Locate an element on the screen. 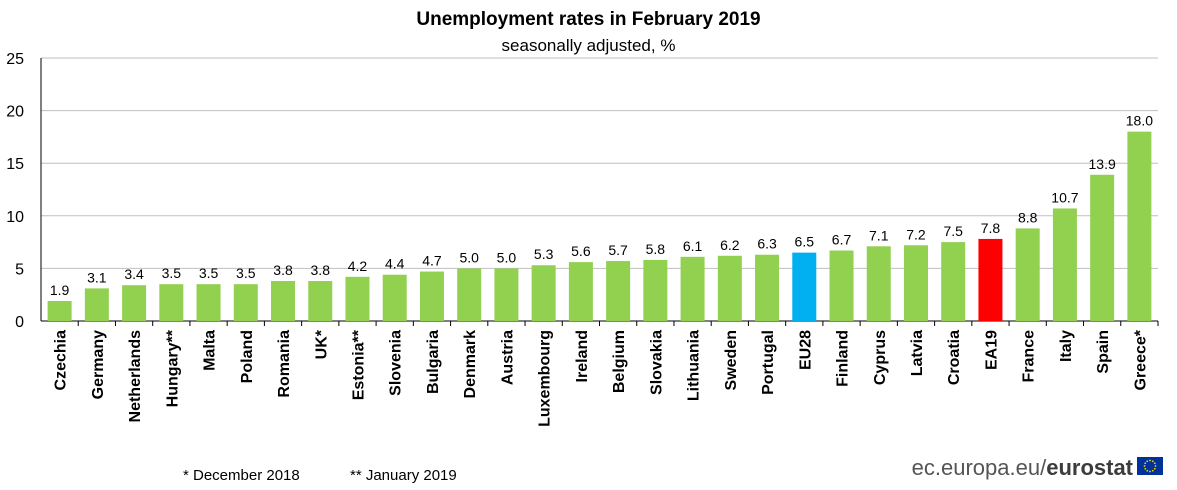  source-domain: ec.europa.eu/ is located at coordinates (979, 467).